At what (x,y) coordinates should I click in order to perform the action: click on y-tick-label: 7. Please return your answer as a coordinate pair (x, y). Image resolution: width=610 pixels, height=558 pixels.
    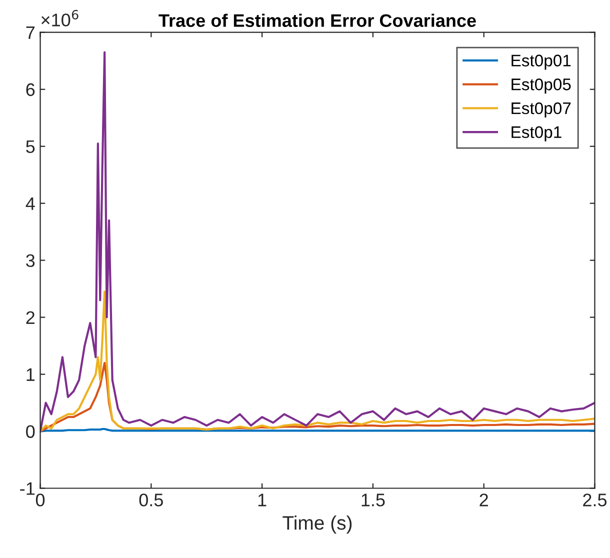
    Looking at the image, I should click on (30, 32).